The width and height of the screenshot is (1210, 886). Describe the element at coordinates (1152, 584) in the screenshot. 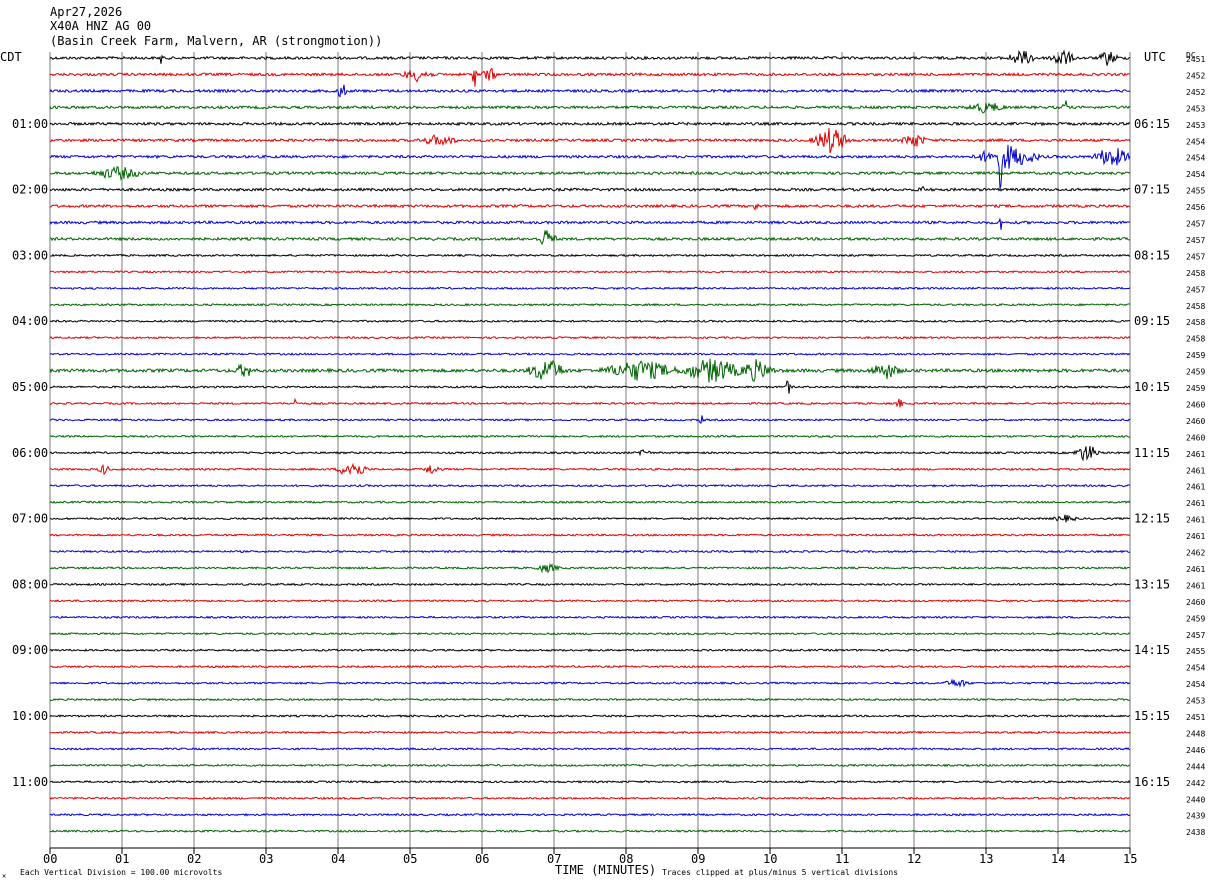

I see `right-time-label: 13:15` at that location.